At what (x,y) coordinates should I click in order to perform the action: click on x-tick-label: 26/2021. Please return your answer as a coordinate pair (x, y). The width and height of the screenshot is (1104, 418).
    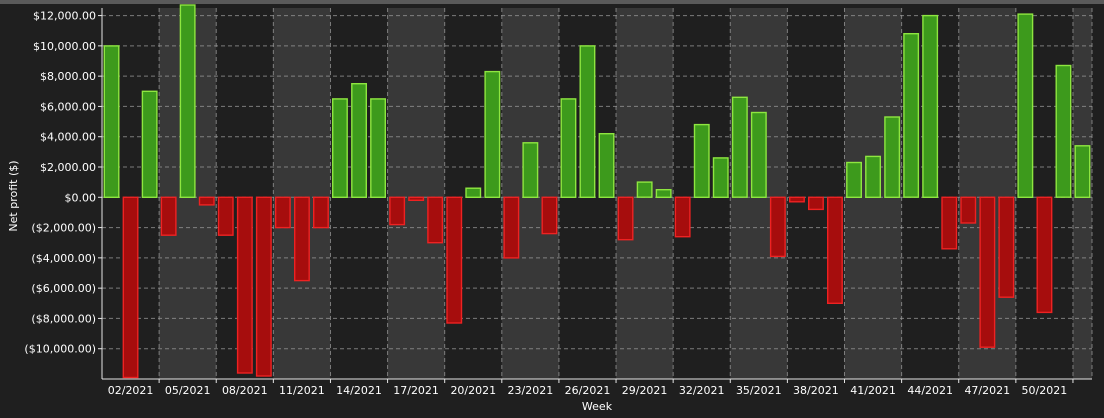
    Looking at the image, I should click on (588, 390).